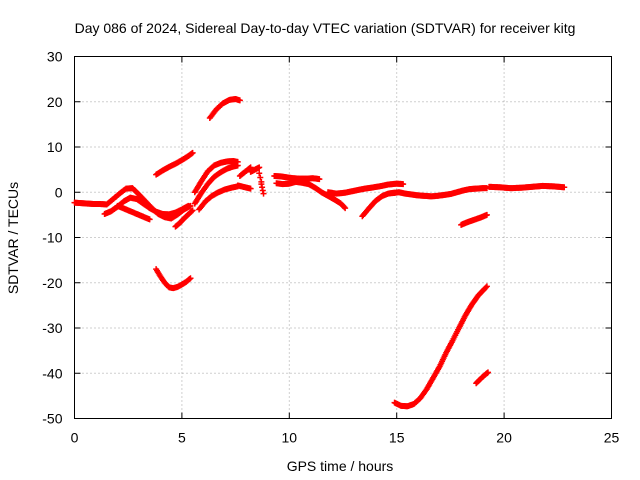 The height and width of the screenshot is (480, 640). Describe the element at coordinates (482, 378) in the screenshot. I see `series-sat-t` at that location.